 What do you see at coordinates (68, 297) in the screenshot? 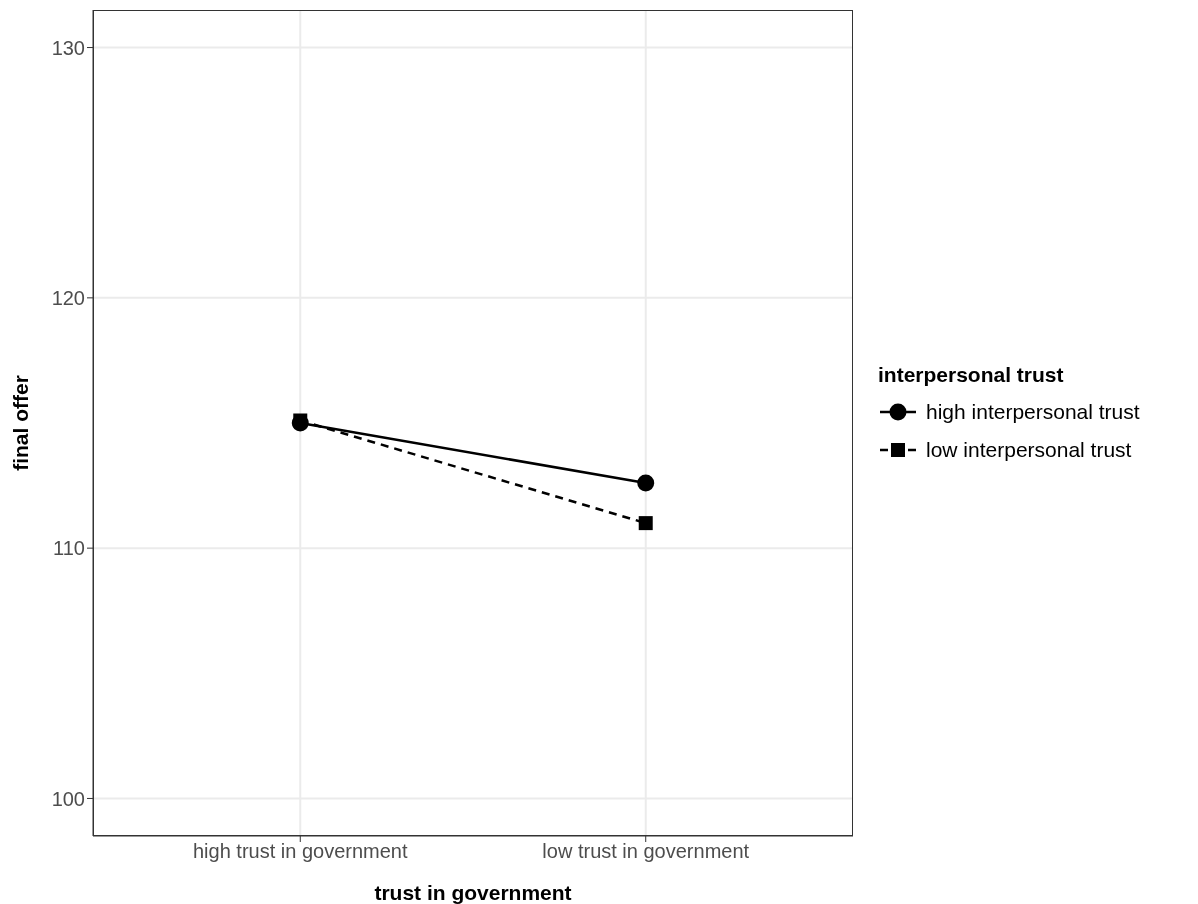
I see `y-tick-label: 120` at bounding box center [68, 297].